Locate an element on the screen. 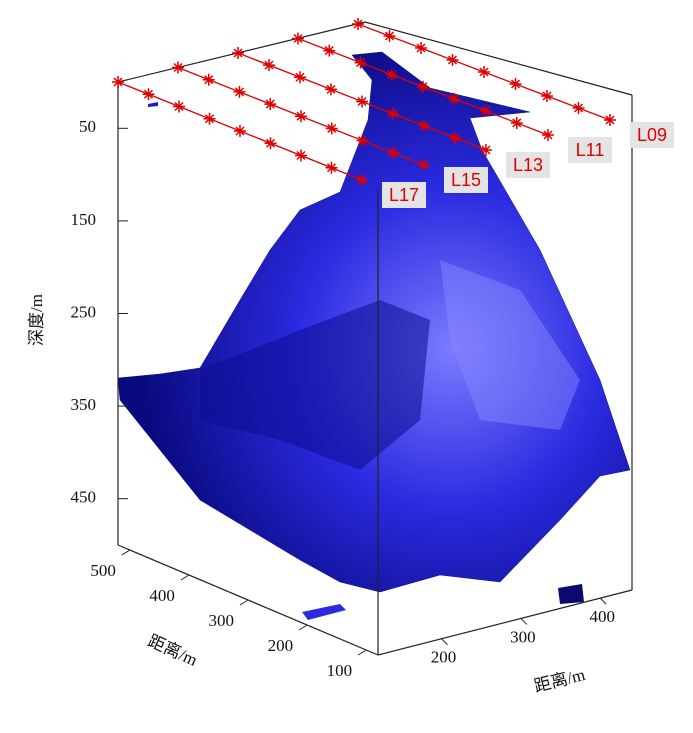 The height and width of the screenshot is (733, 693). line-label: L13 is located at coordinates (528, 165).